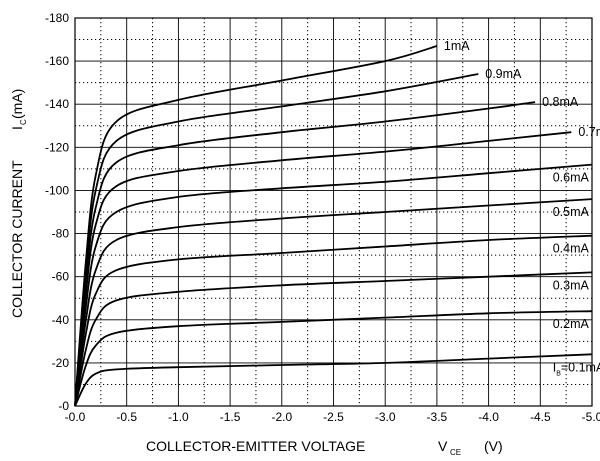 The width and height of the screenshot is (600, 461). What do you see at coordinates (591, 417) in the screenshot?
I see `x-tick-label: -5.0` at bounding box center [591, 417].